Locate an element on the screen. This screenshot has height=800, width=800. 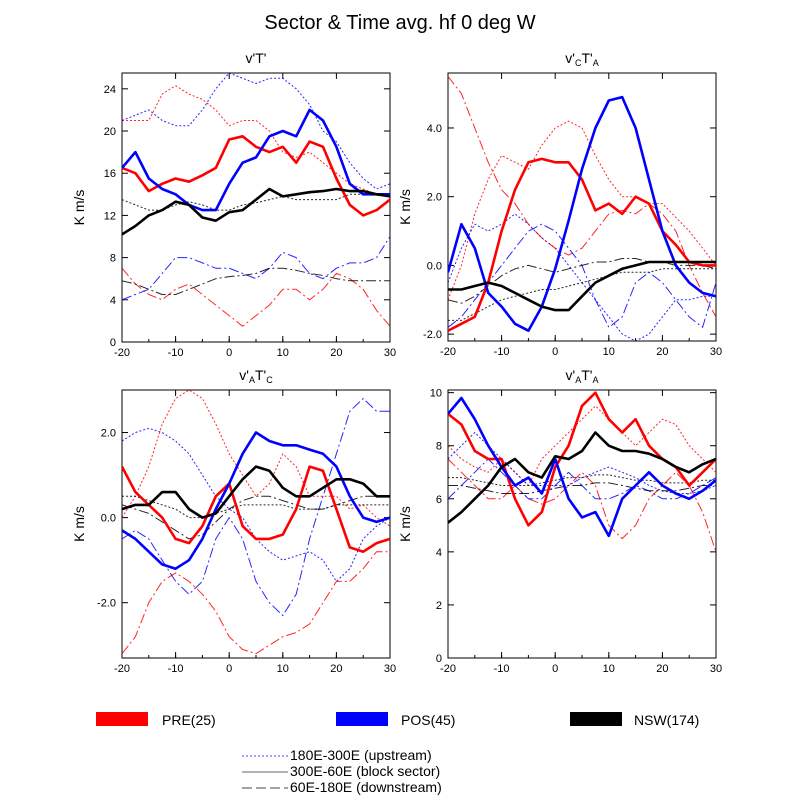
legend-label-pre: PRE(25) is located at coordinates (189, 720).